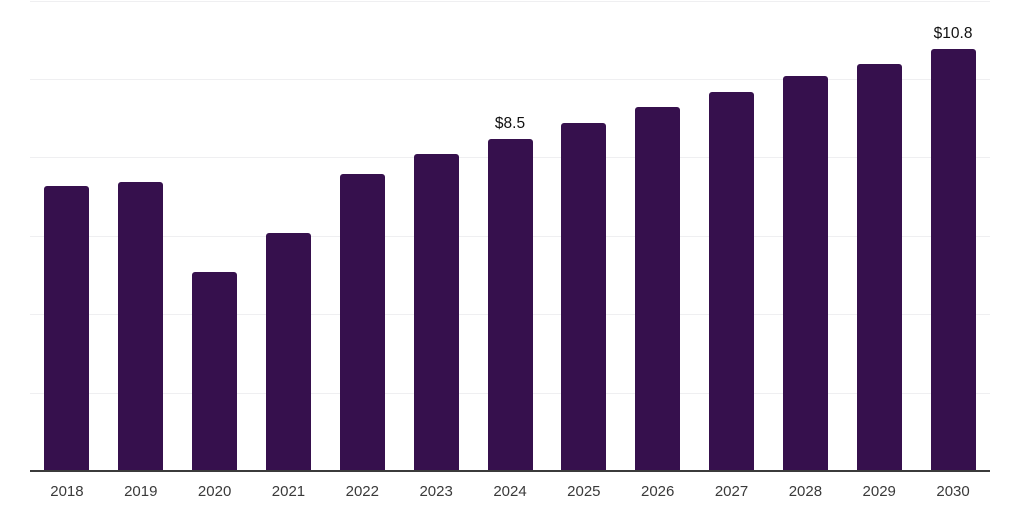 The height and width of the screenshot is (512, 1024). What do you see at coordinates (215, 372) in the screenshot?
I see `bar-2020` at bounding box center [215, 372].